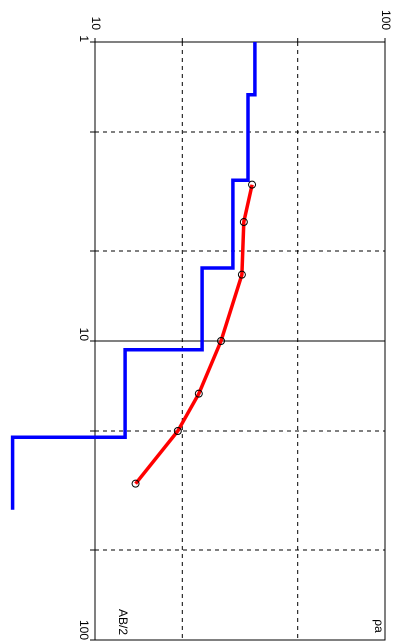 Image resolution: width=398 pixels, height=642 pixels. Describe the element at coordinates (379, 626) in the screenshot. I see `x-axis-label: ρa` at that location.